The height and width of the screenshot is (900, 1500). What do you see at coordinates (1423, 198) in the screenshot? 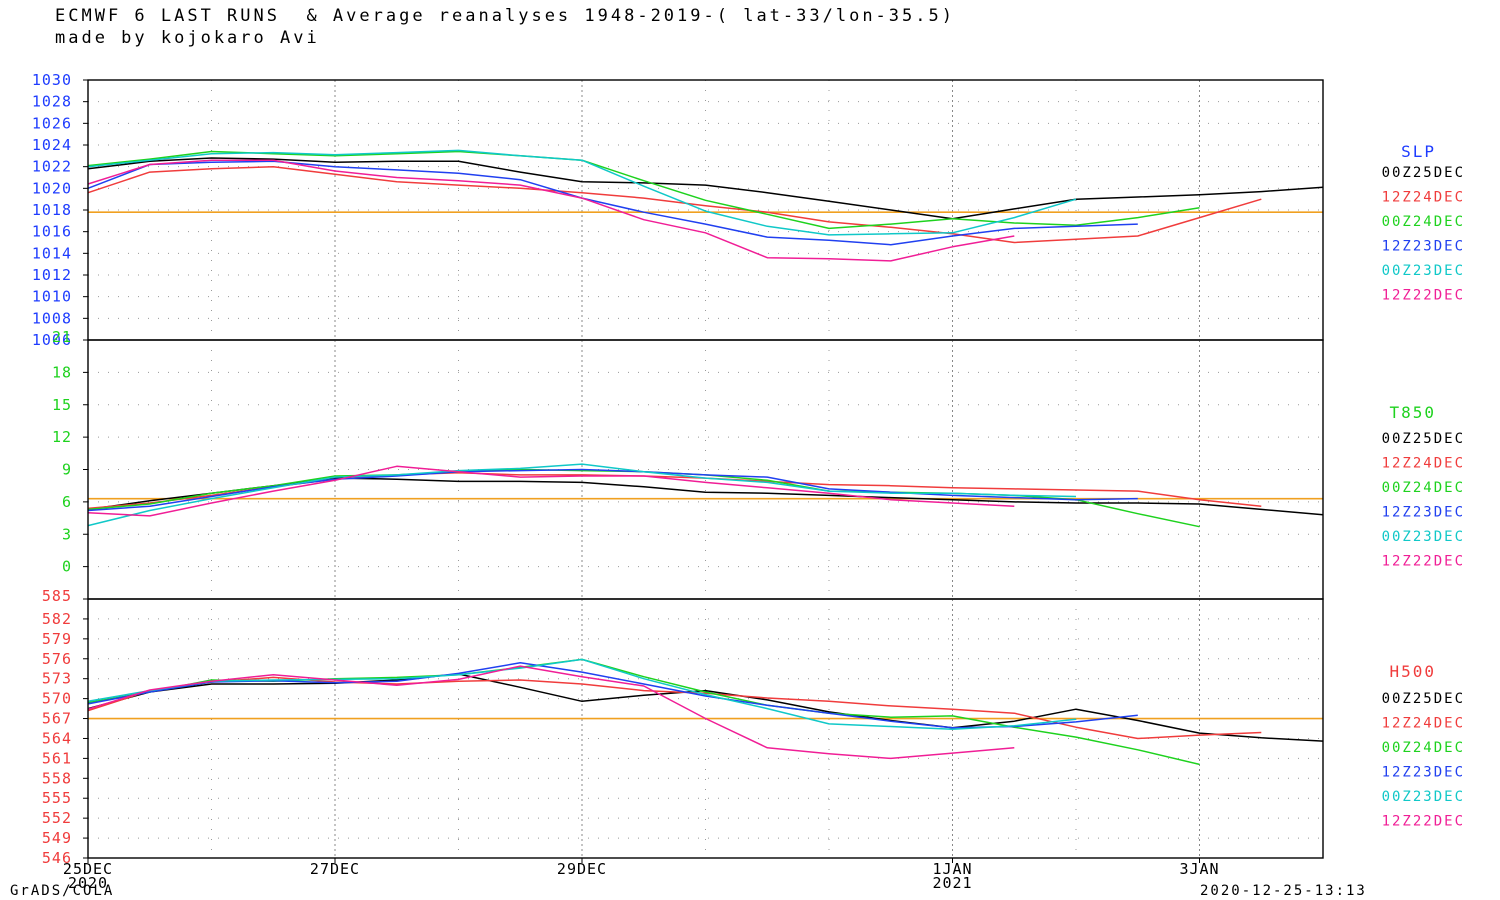
I see `slp-legend-12z24dec: 12Z24DEC` at bounding box center [1423, 198].